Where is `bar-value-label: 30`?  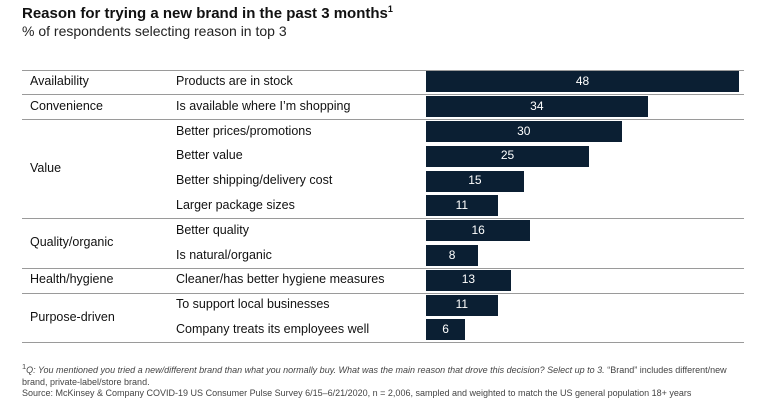
bar-value-label: 30 is located at coordinates (524, 130).